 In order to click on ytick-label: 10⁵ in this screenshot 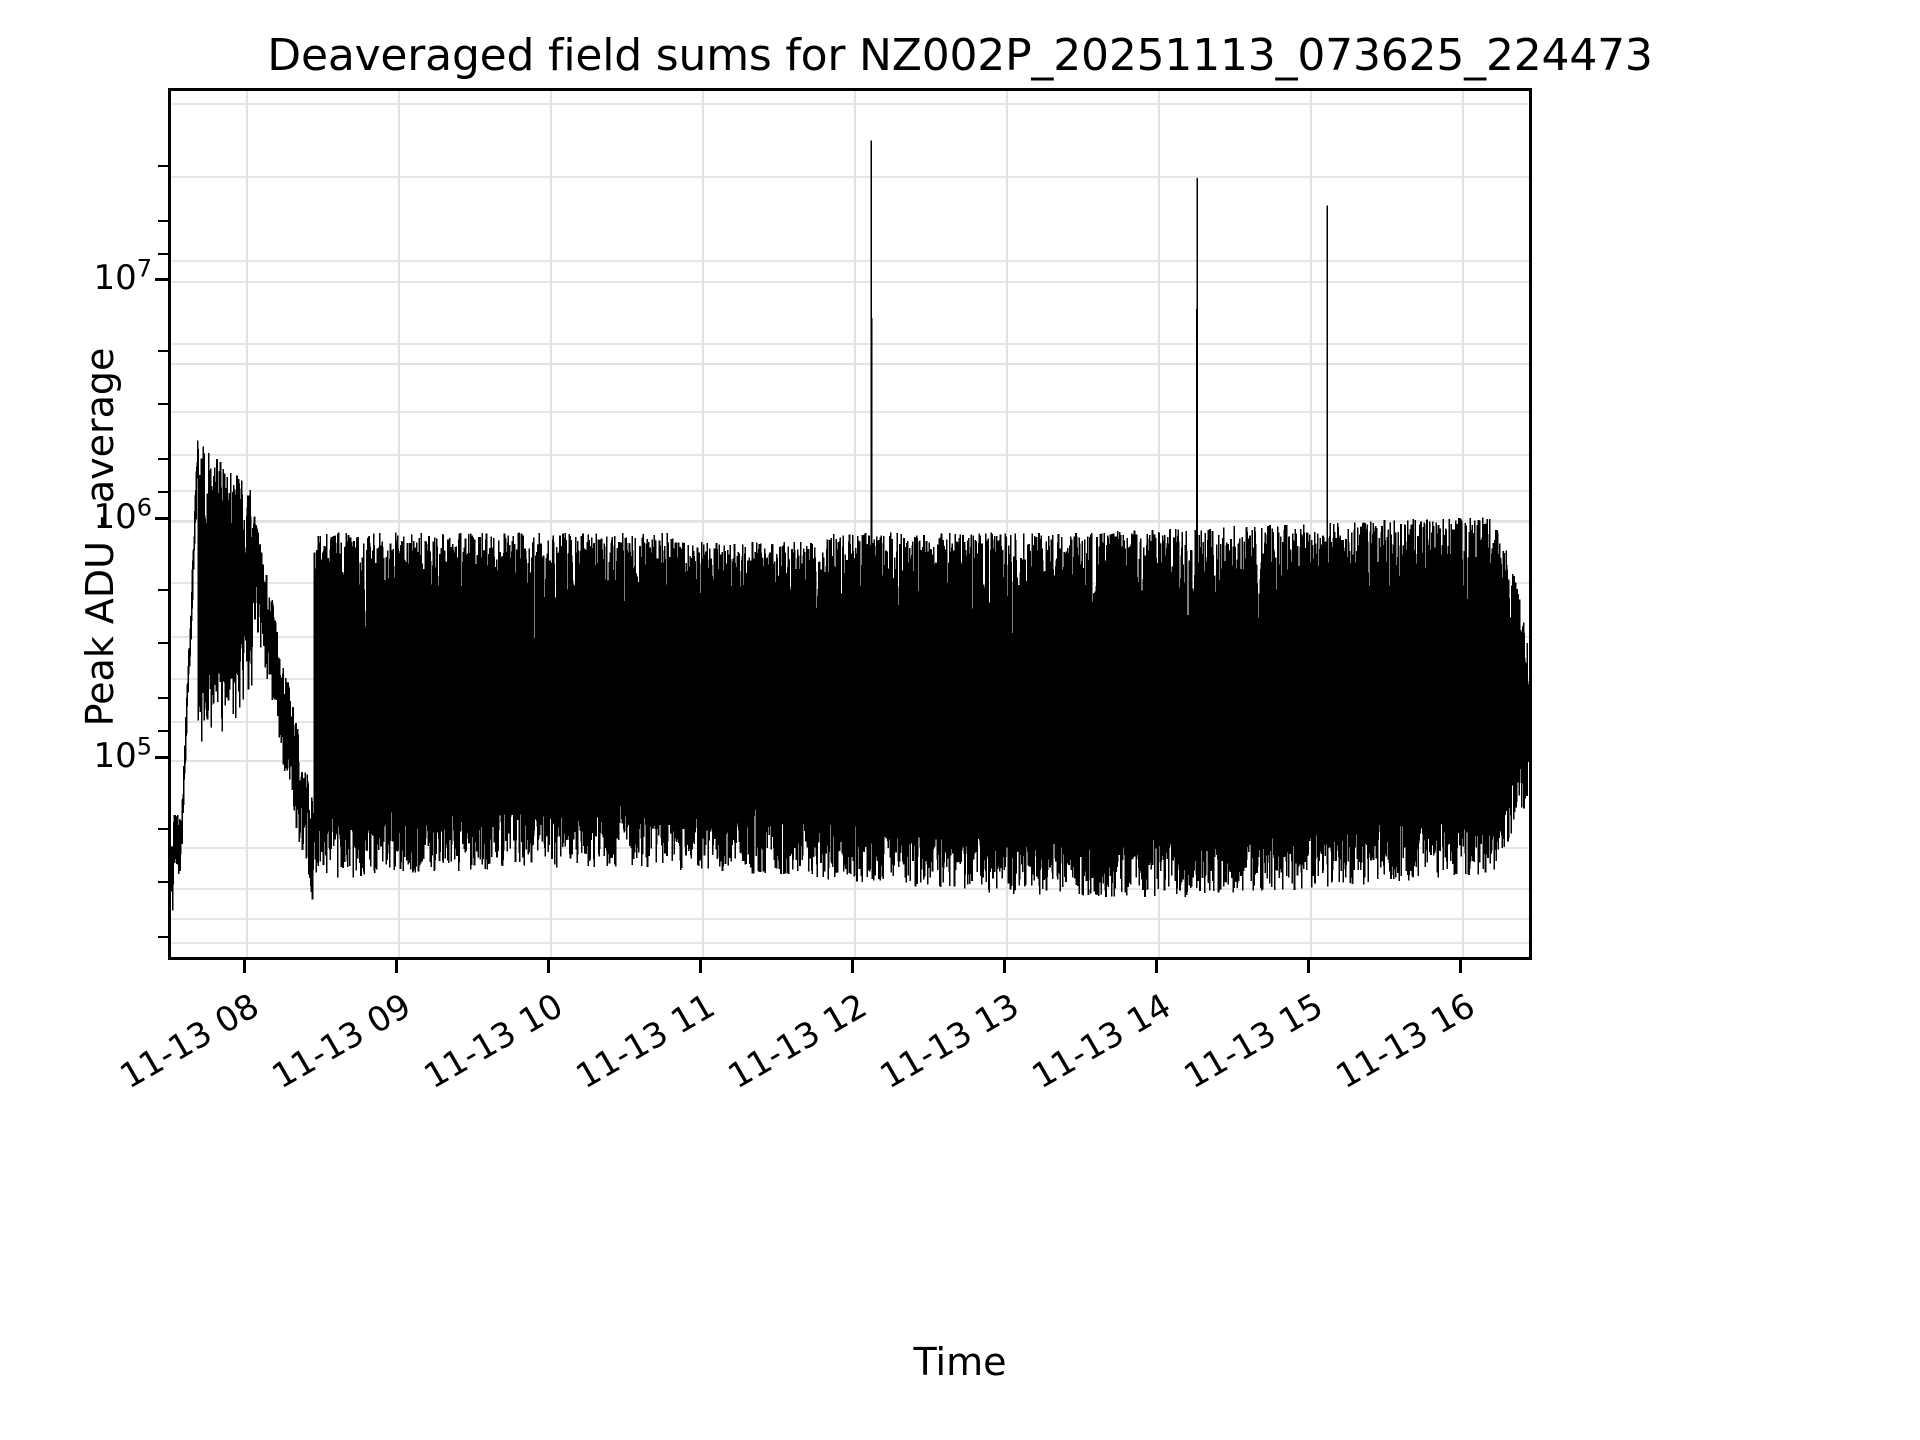, I will do `click(122, 754)`.